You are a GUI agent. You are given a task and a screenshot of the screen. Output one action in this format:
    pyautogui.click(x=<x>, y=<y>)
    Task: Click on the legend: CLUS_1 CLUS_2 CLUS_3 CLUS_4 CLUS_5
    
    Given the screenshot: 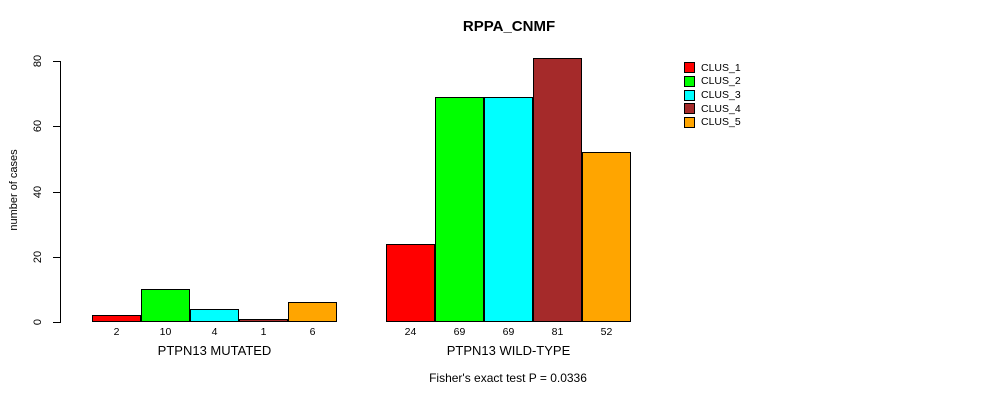 What is the action you would take?
    pyautogui.click(x=712, y=95)
    